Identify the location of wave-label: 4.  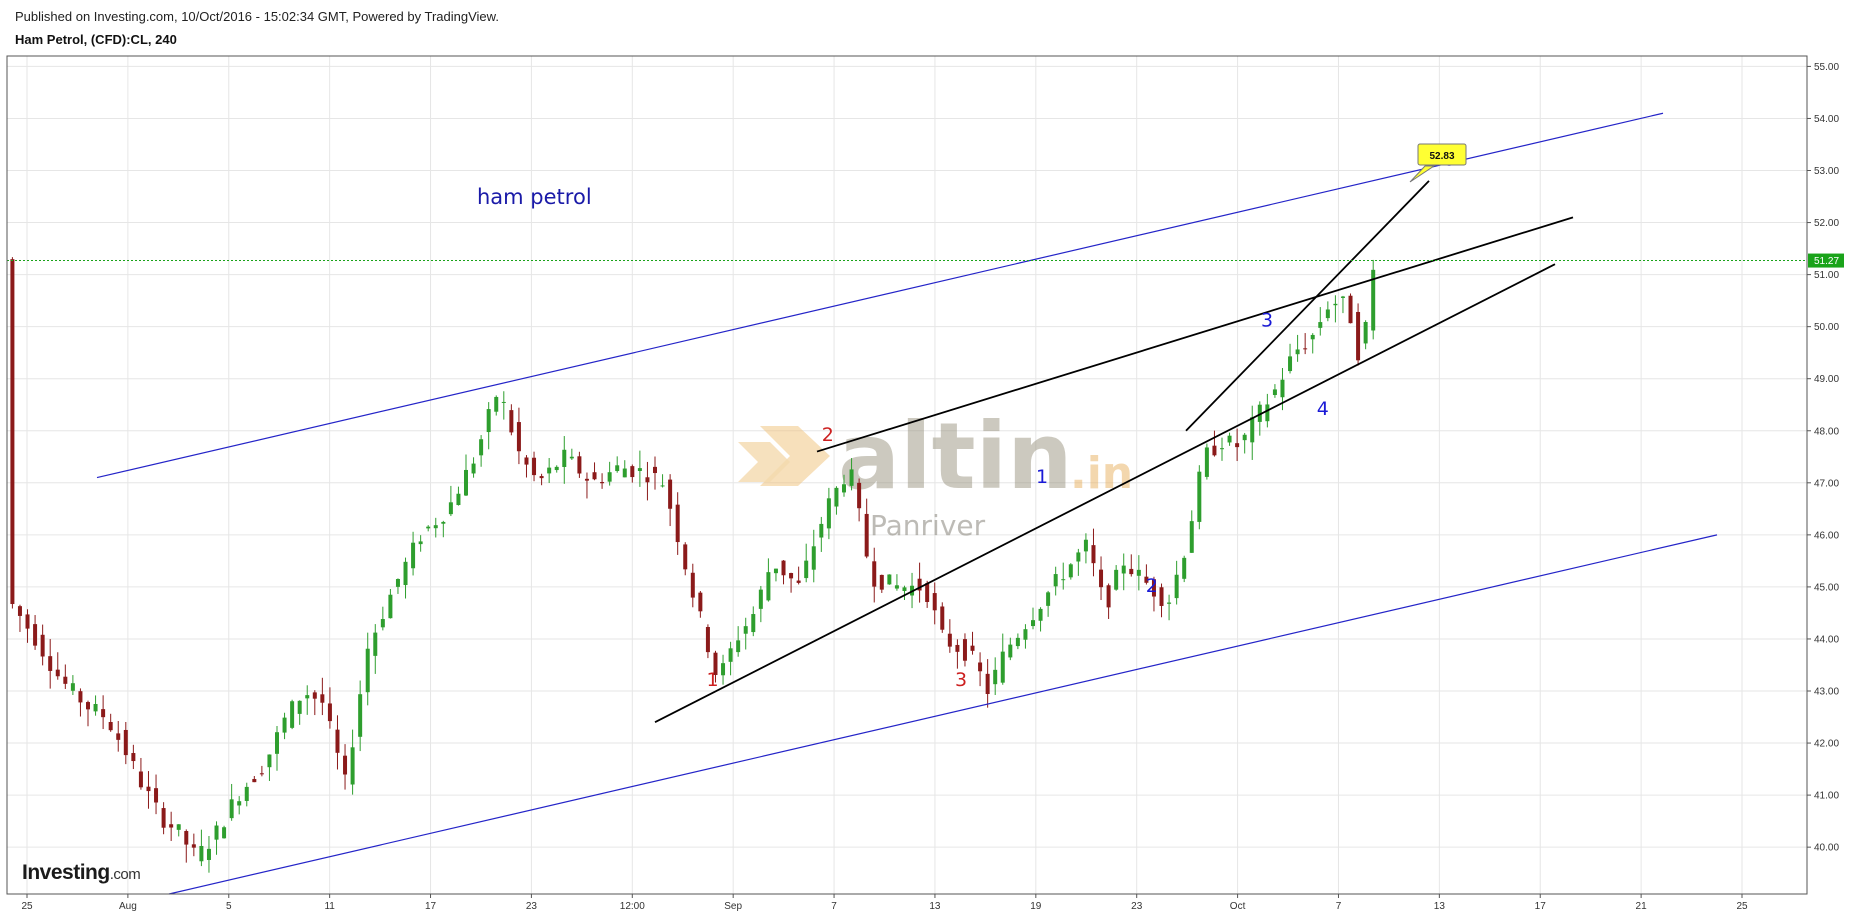
(1323, 409).